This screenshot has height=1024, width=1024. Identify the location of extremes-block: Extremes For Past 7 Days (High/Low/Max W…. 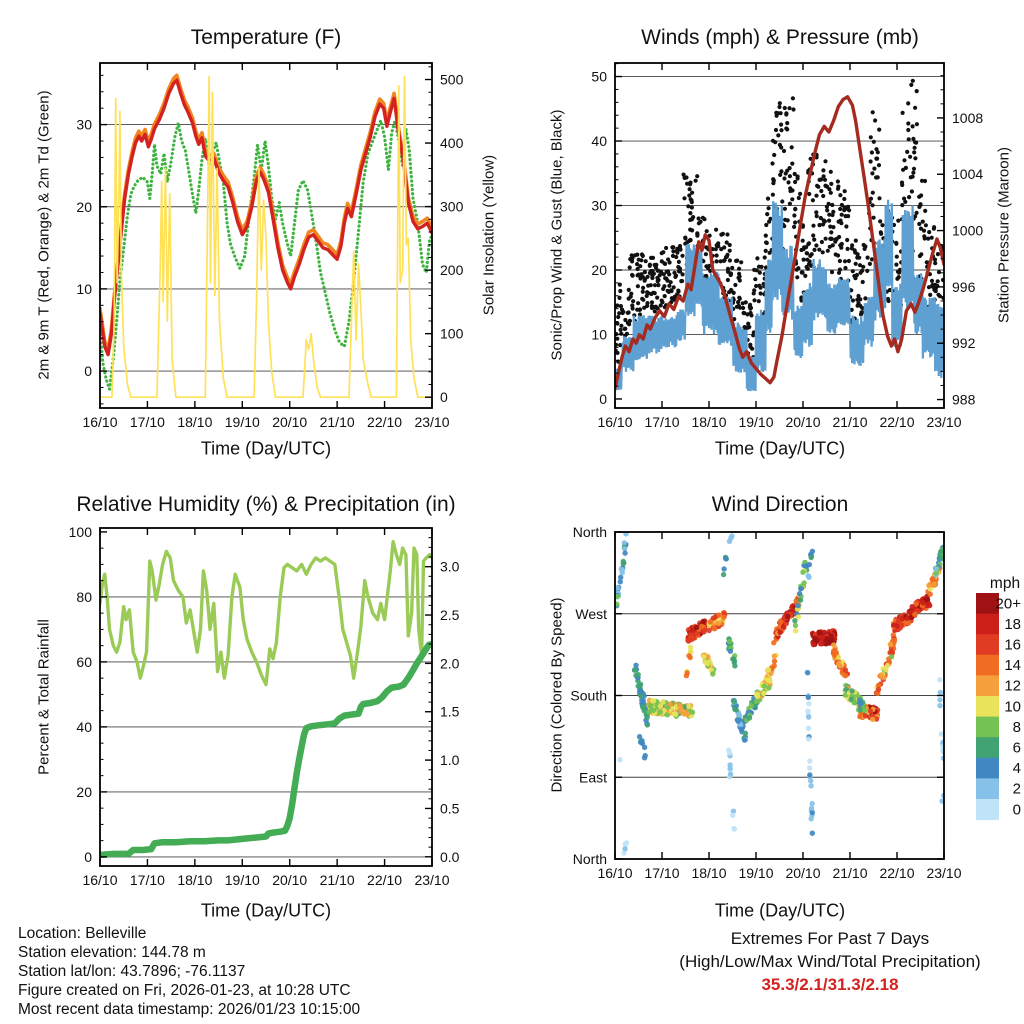
(830, 961).